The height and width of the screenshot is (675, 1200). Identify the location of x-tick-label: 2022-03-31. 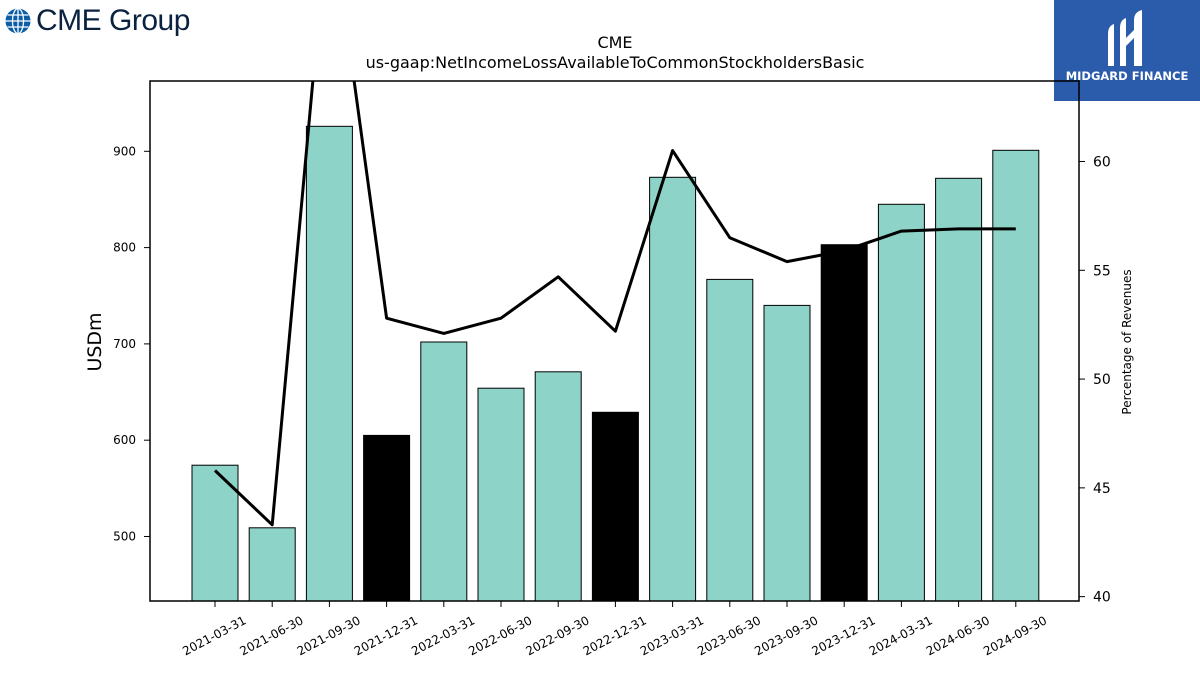
(443, 635).